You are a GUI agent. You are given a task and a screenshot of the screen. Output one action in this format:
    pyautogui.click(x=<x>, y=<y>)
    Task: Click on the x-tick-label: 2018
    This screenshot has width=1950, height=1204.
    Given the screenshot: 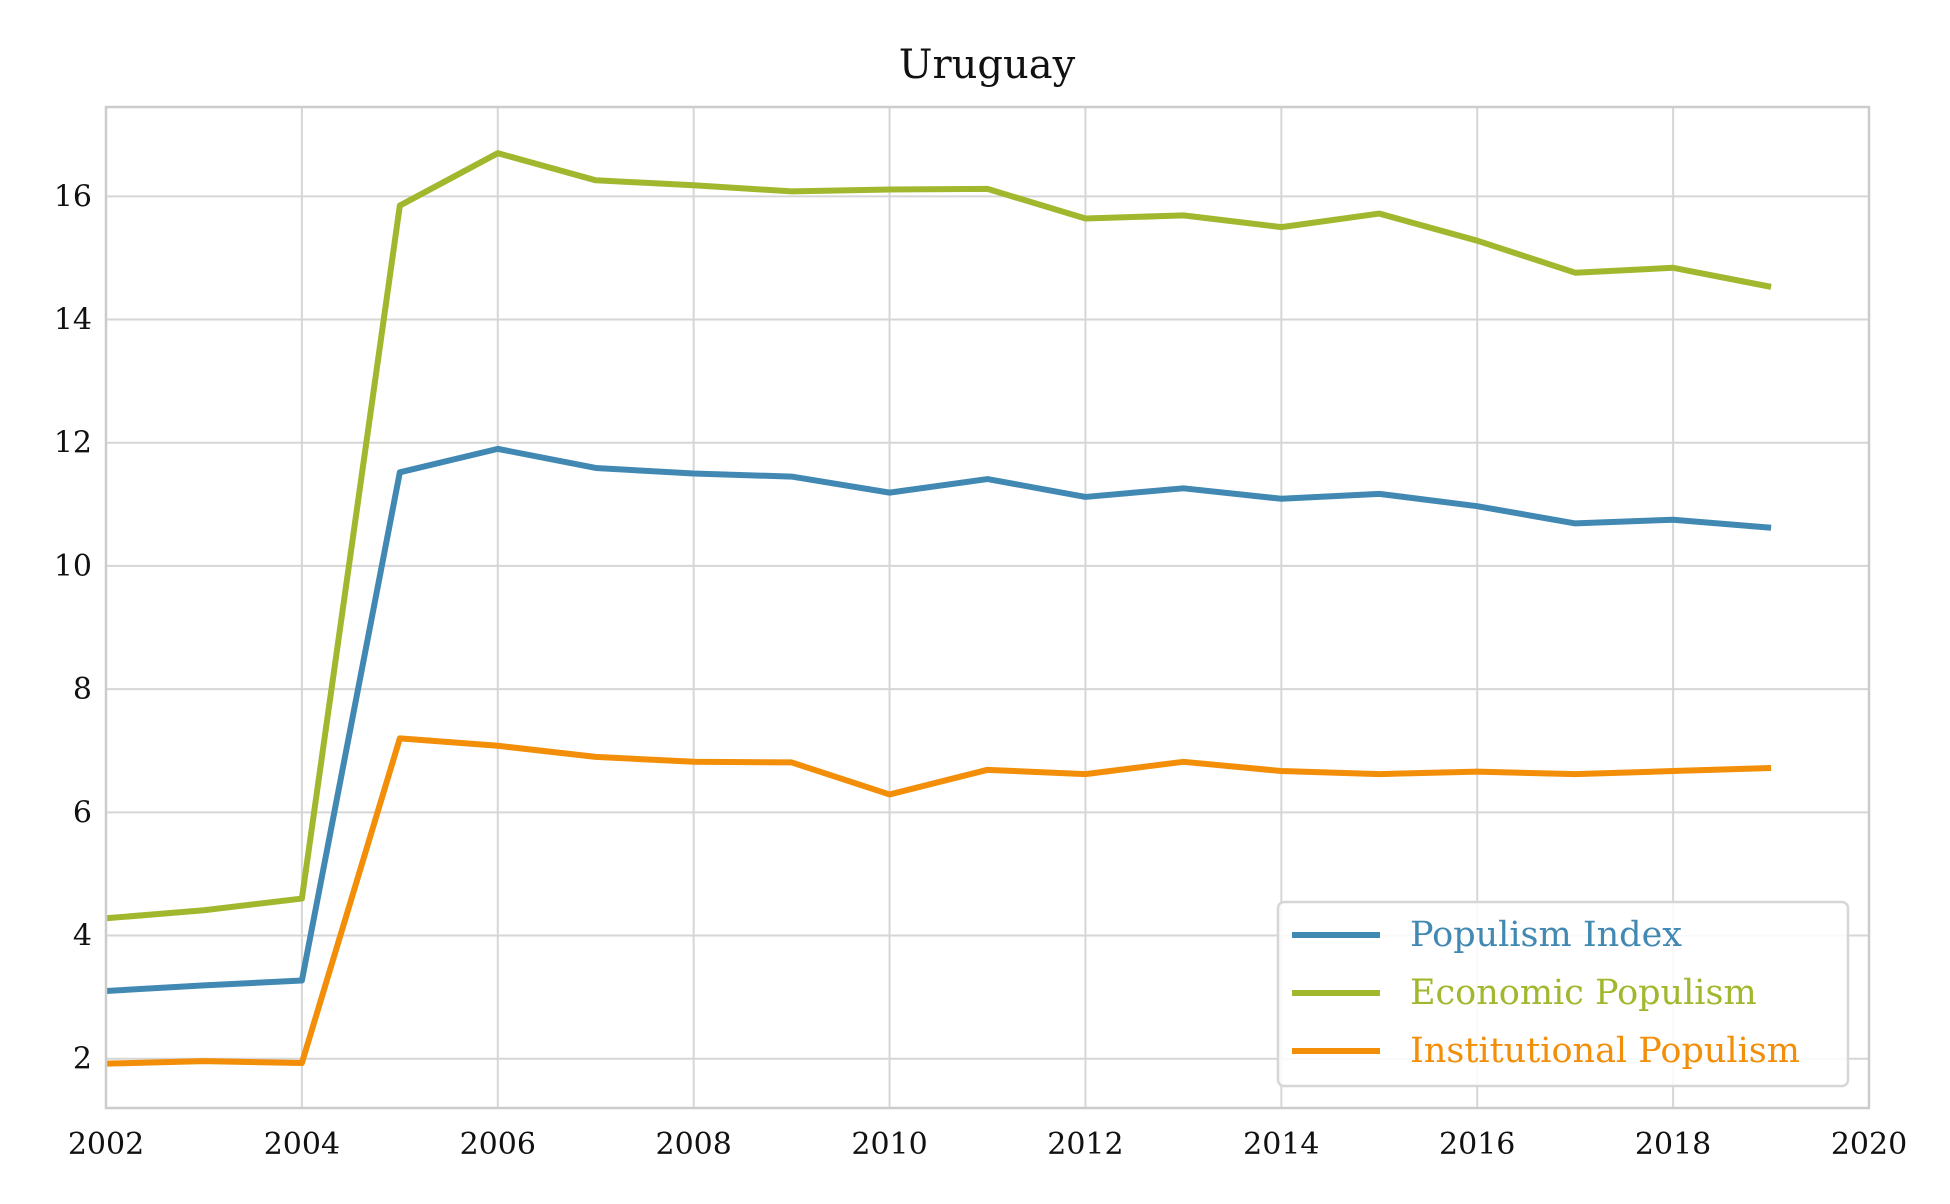 What is the action you would take?
    pyautogui.click(x=1673, y=1144)
    